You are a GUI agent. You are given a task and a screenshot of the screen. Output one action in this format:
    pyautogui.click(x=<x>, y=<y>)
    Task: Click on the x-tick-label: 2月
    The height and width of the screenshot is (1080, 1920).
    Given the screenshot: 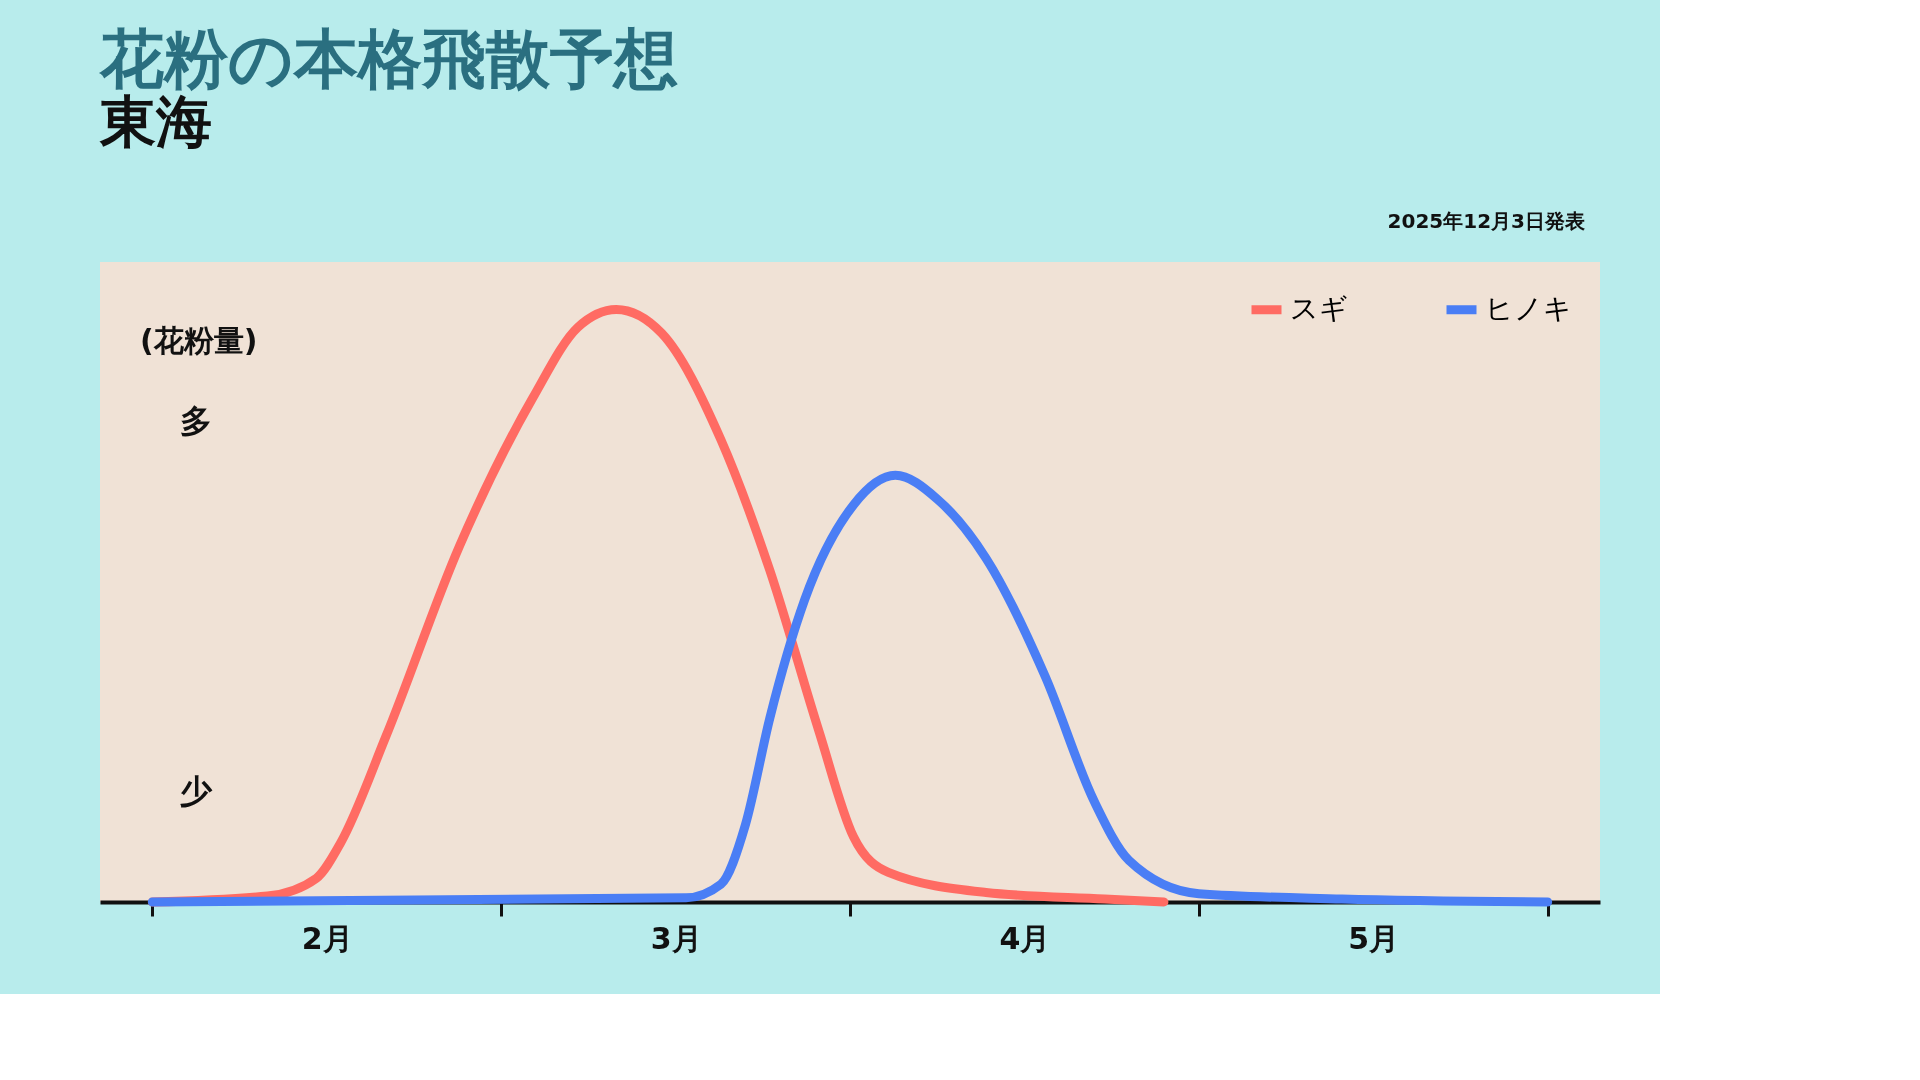 What is the action you would take?
    pyautogui.click(x=327, y=938)
    